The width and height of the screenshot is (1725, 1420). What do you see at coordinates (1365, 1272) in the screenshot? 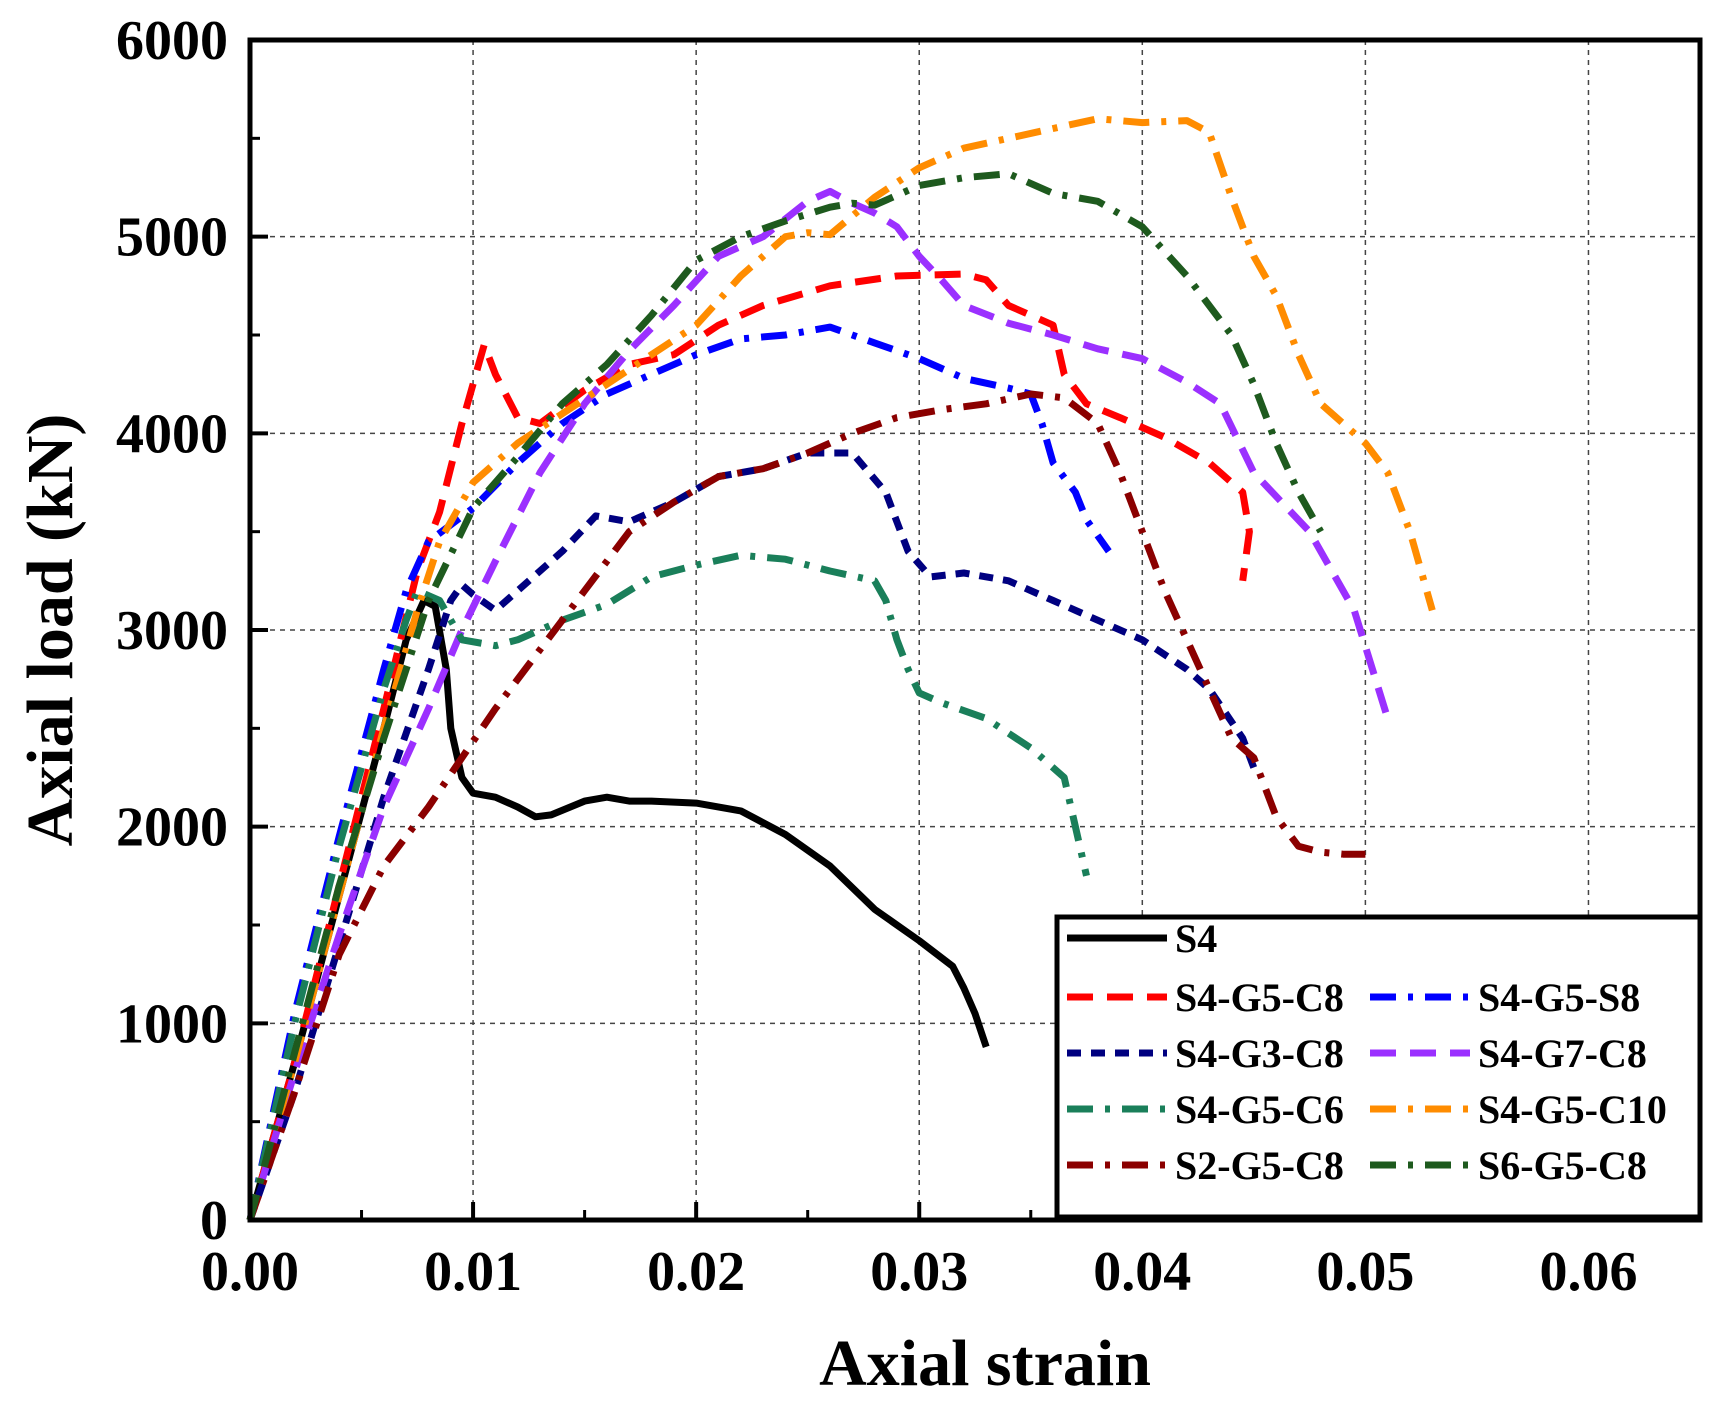
I see `x-tick-label: 0.05` at bounding box center [1365, 1272].